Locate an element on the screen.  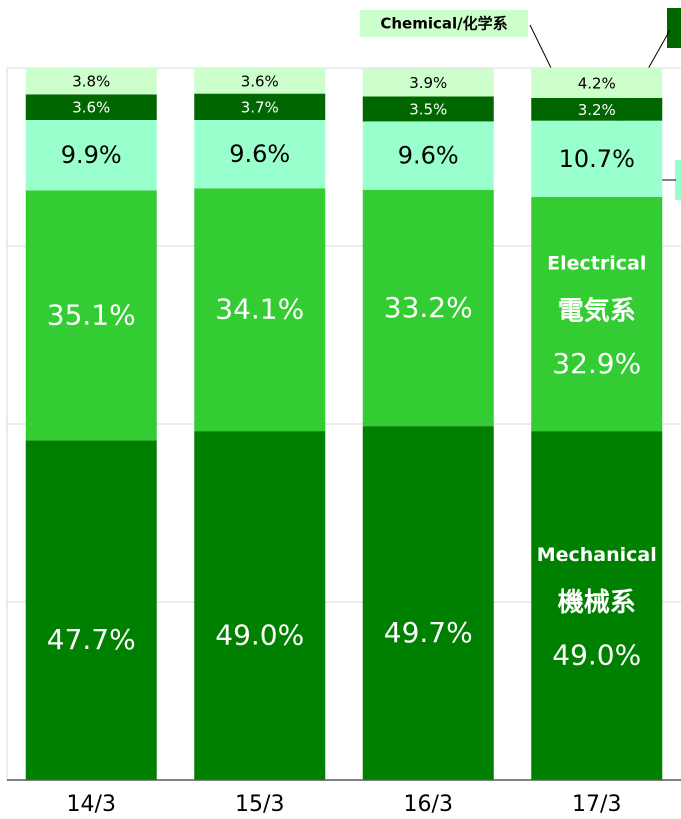
data-label: 3.7% is located at coordinates (260, 107).